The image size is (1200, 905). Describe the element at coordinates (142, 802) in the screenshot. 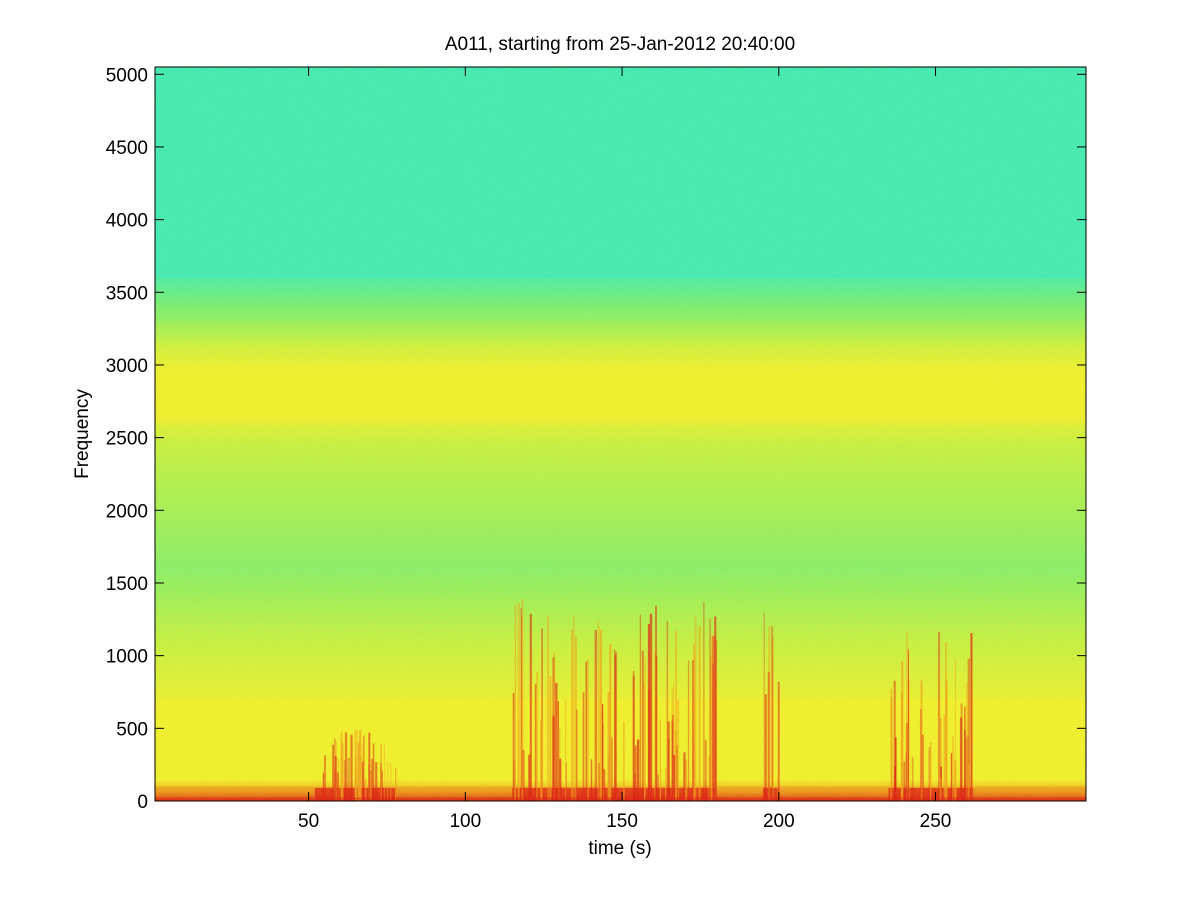

I see `y-tick-label: 0` at that location.